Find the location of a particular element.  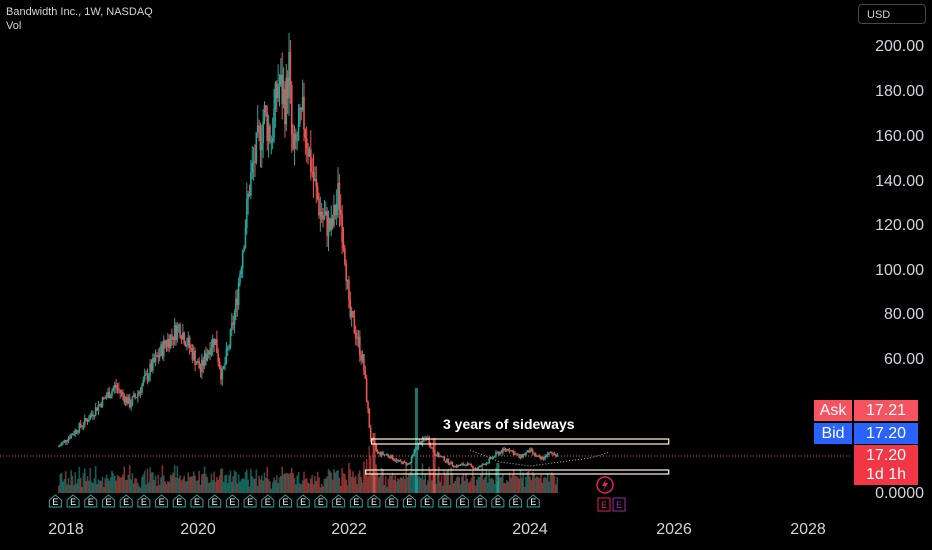

sideways-range-box is located at coordinates (517, 456).